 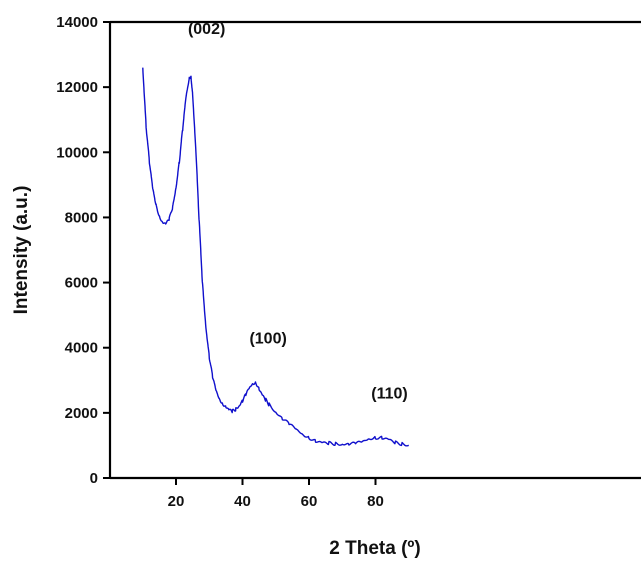 What do you see at coordinates (94, 478) in the screenshot?
I see `y-tick-label: 0` at bounding box center [94, 478].